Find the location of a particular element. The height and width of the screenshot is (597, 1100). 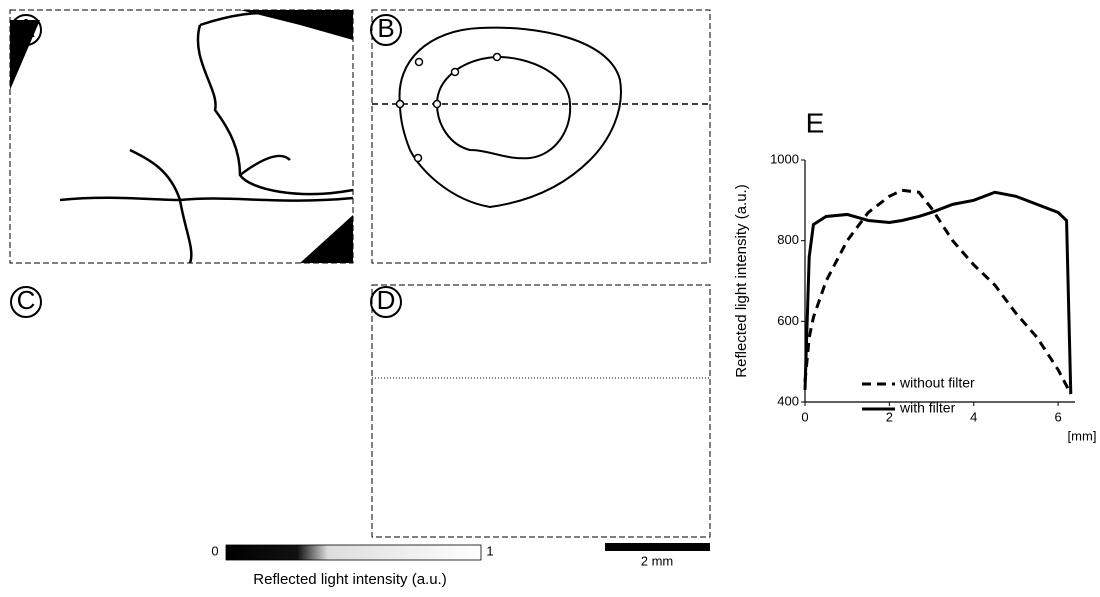

vessels is located at coordinates (206, 137).